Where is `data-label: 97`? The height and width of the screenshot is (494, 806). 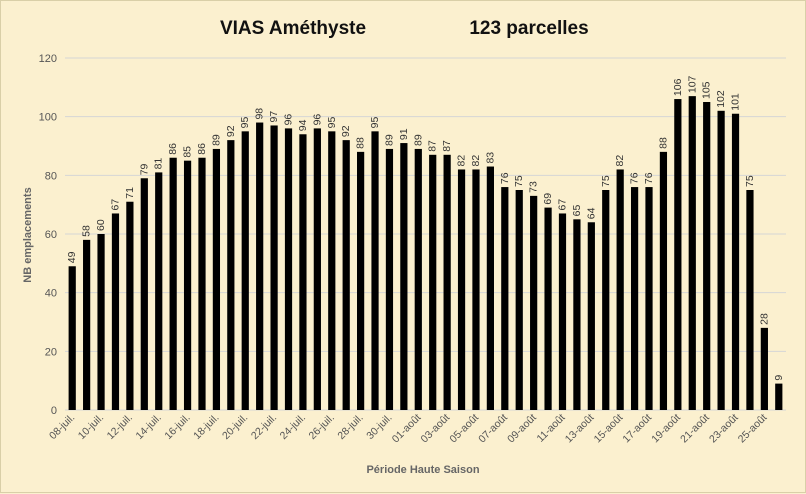 data-label: 97 is located at coordinates (274, 117).